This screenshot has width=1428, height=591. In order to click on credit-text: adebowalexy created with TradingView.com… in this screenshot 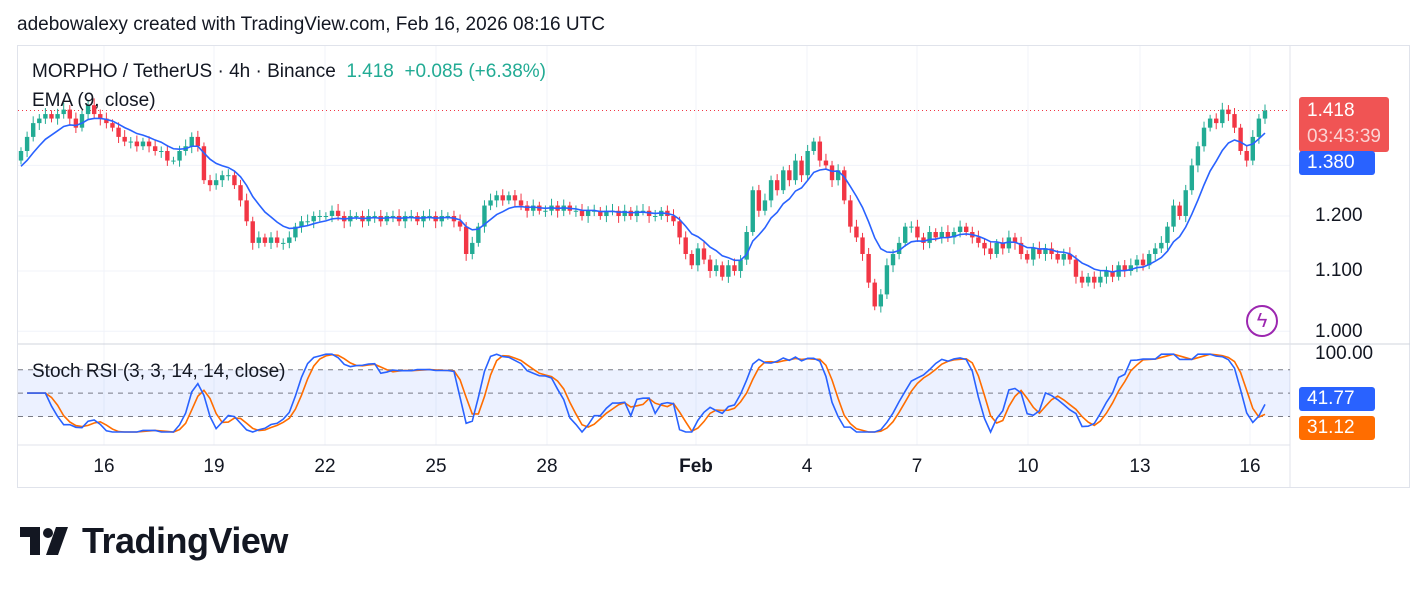, I will do `click(311, 24)`.